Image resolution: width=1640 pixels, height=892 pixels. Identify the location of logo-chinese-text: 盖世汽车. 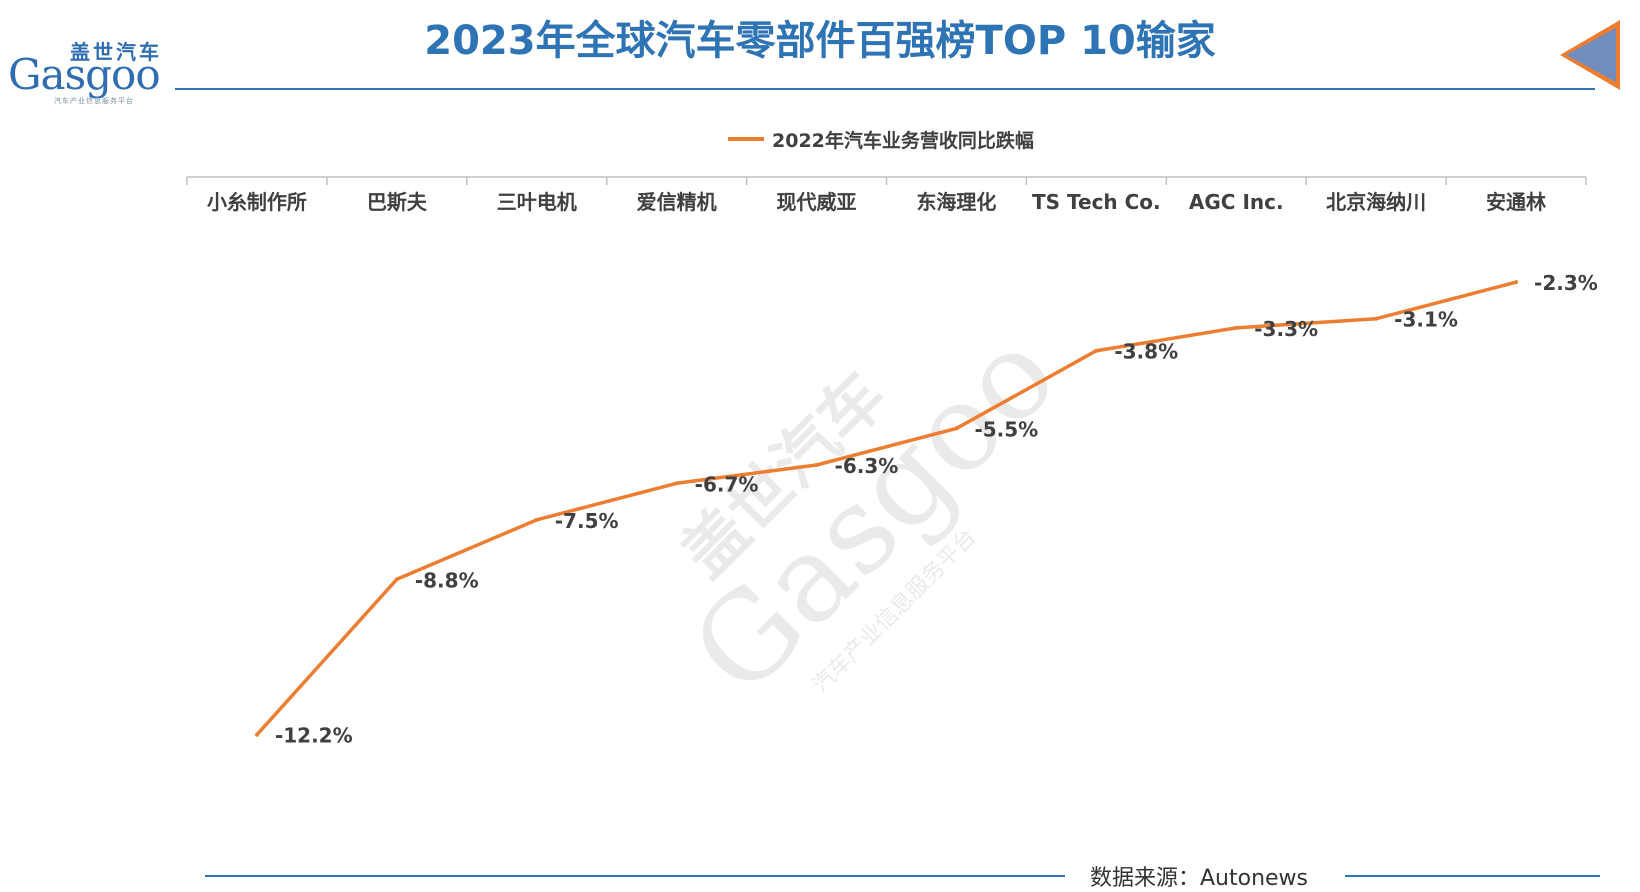
(116, 52).